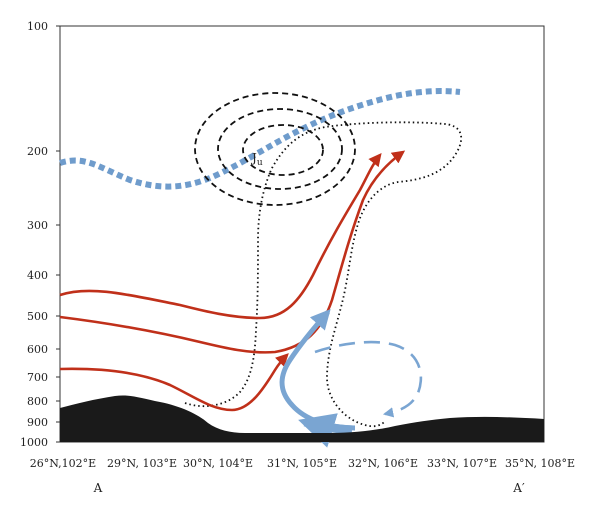 The image size is (600, 513). I want to click on blue-dashed-circulation-arrow, so click(368, 379).